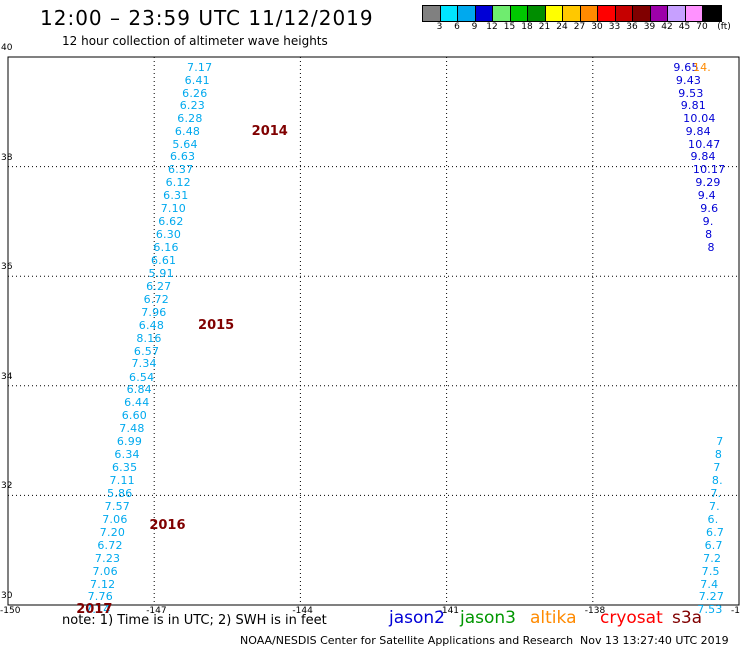  What do you see at coordinates (190, 118) in the screenshot?
I see `wave-height-observation: 6.28` at bounding box center [190, 118].